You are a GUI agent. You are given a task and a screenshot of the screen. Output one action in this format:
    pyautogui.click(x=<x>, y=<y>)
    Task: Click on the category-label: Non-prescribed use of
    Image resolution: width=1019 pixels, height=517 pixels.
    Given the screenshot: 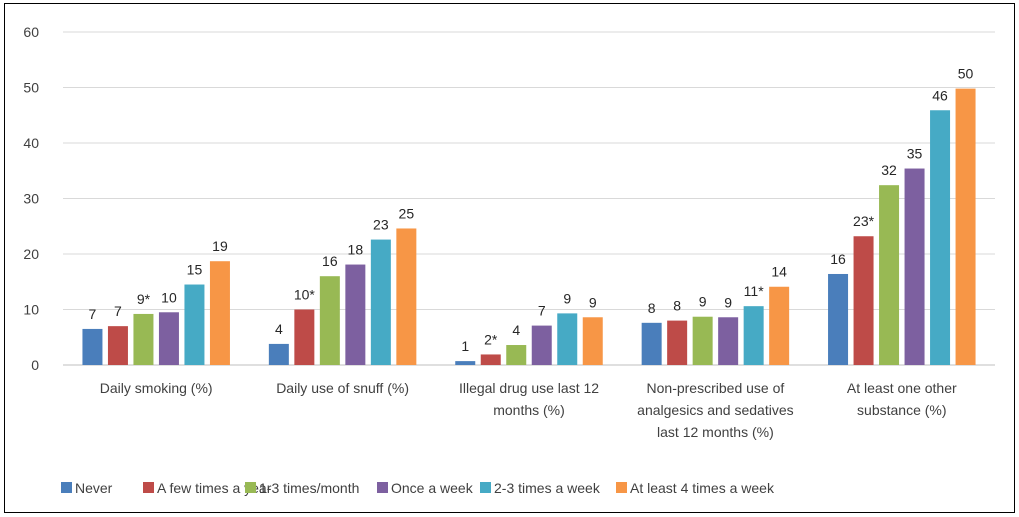 What is the action you would take?
    pyautogui.click(x=716, y=388)
    